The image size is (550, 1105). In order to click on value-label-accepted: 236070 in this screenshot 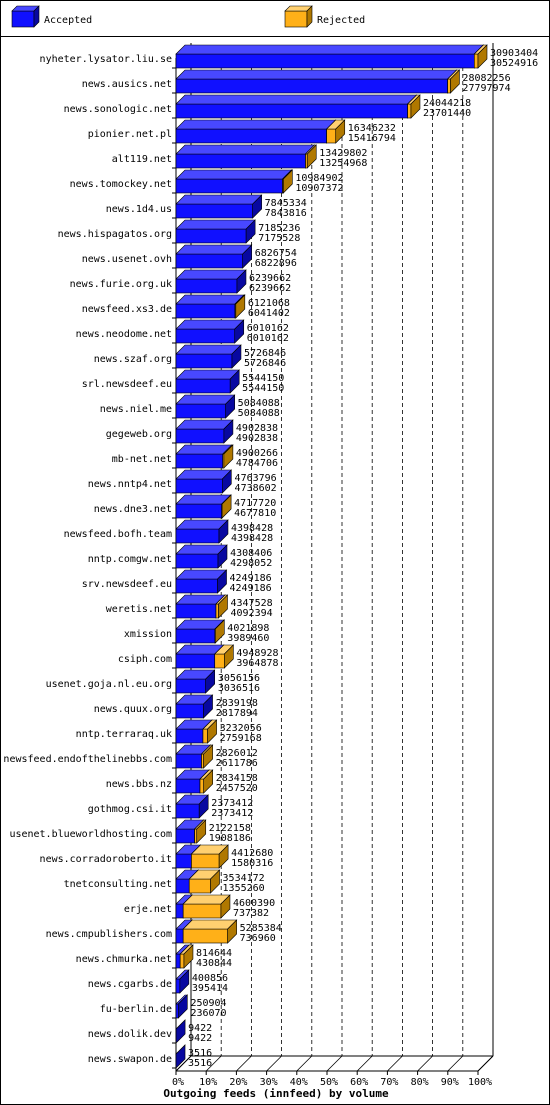, I will do `click(208, 1013)`.